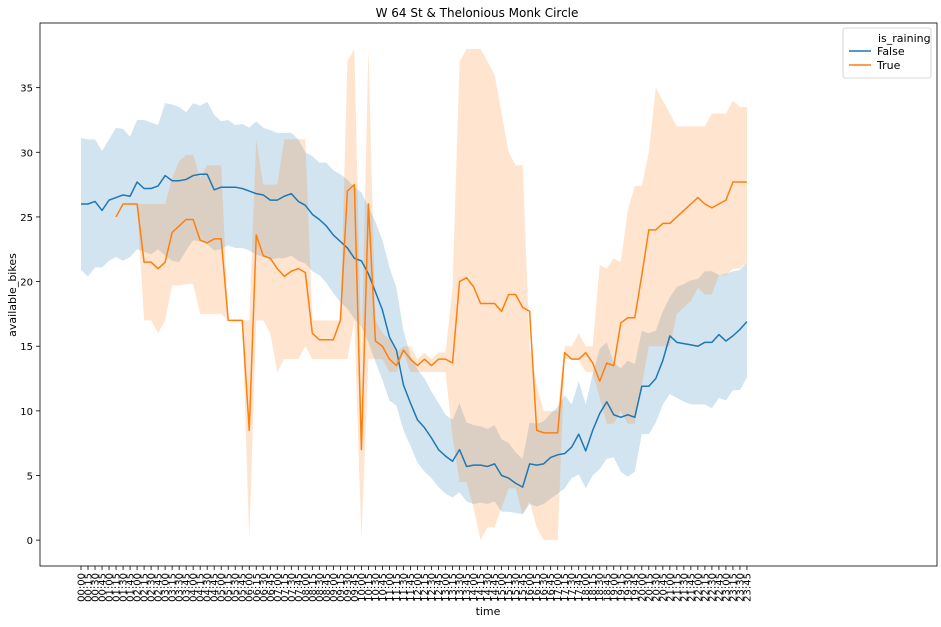 The image size is (941, 627). What do you see at coordinates (229, 587) in the screenshot?
I see `x-tick-label: 05:15` at bounding box center [229, 587].